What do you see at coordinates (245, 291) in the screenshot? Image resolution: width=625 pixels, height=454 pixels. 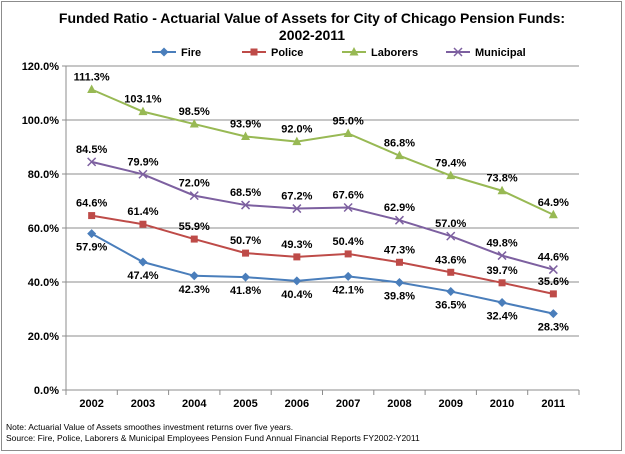 I see `data-label-fire-2005: 41.8%` at bounding box center [245, 291].